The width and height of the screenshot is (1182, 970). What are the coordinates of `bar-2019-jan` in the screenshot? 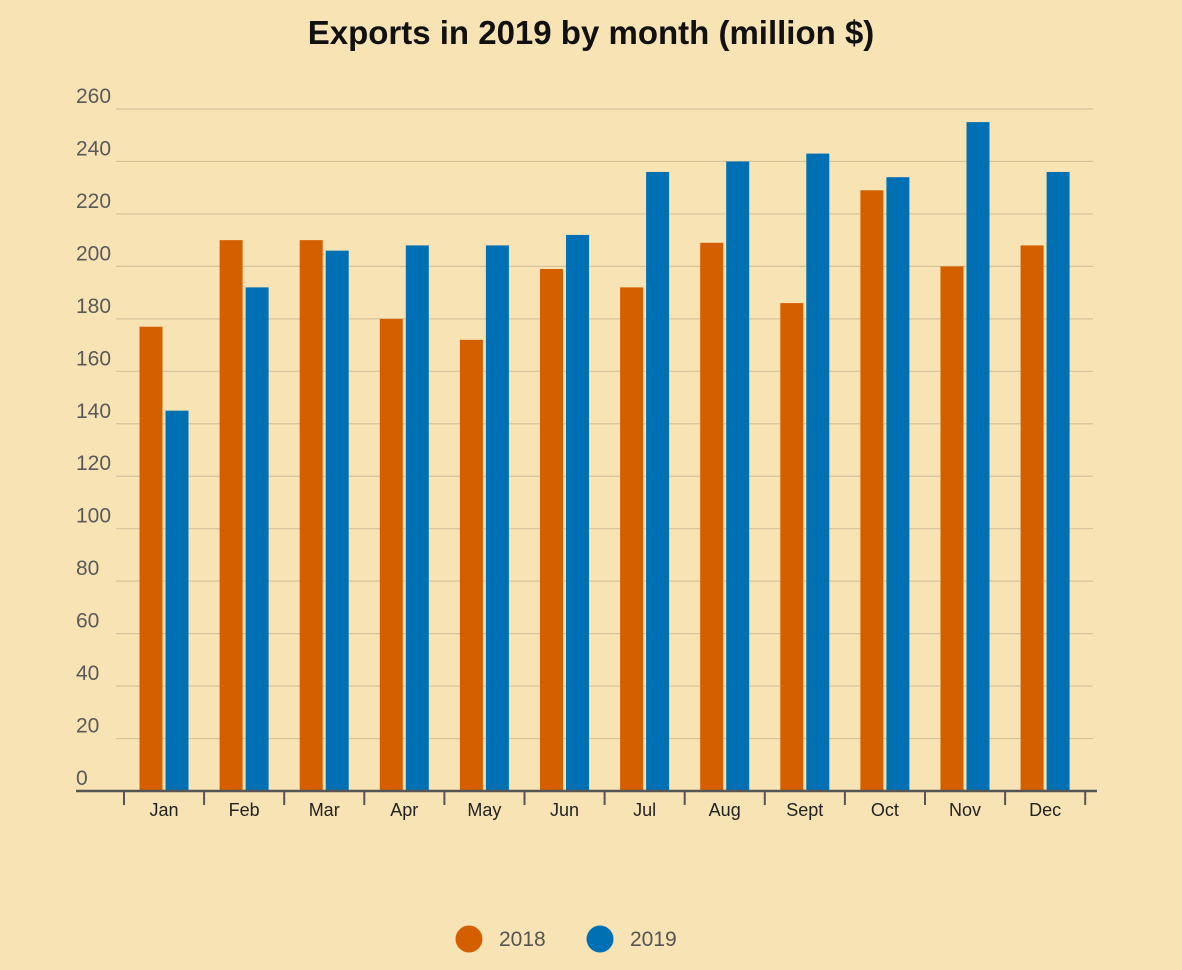 It's located at (177, 600).